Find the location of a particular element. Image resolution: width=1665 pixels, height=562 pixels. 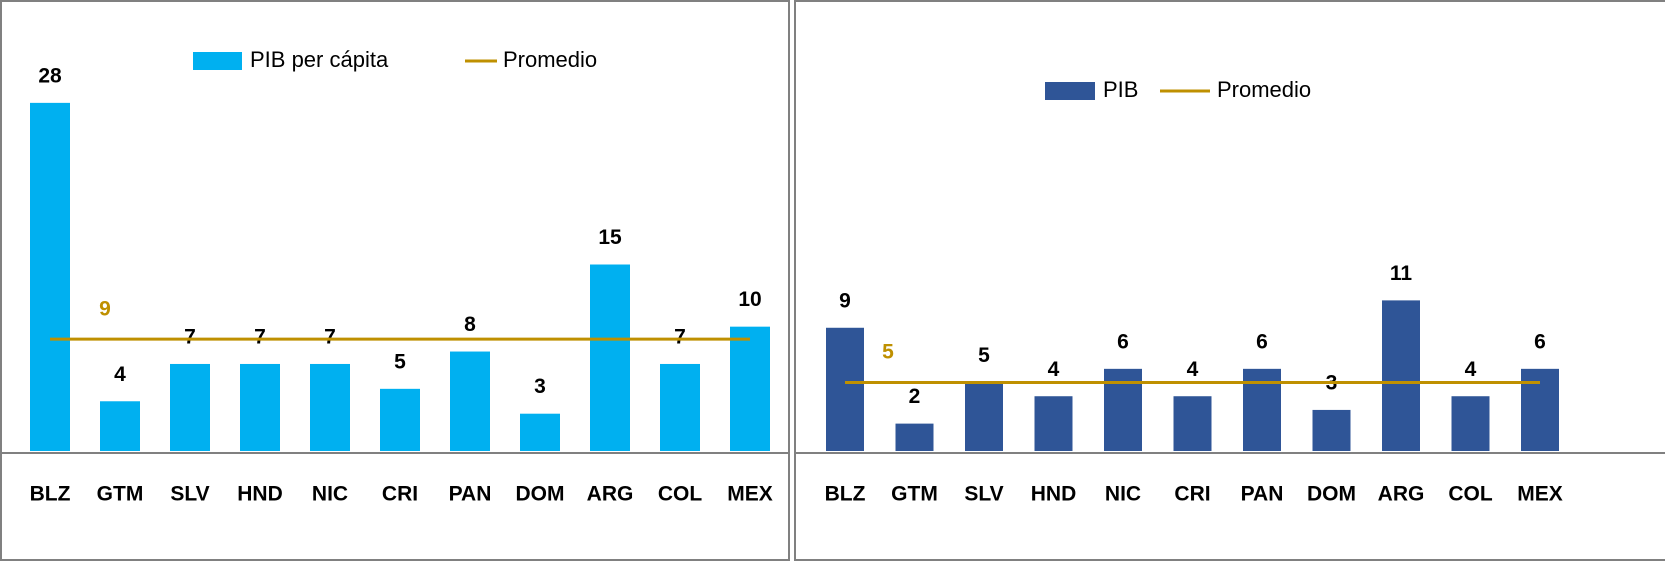

legend-label: PIB per cápita is located at coordinates (319, 59).